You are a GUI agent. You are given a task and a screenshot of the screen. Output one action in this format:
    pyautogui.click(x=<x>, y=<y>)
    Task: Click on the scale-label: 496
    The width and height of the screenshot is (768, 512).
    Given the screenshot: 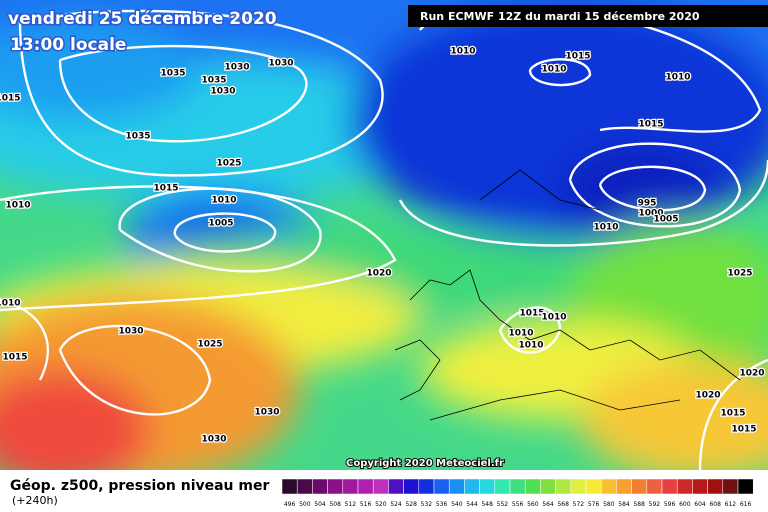 What is the action you would take?
    pyautogui.click(x=290, y=504)
    